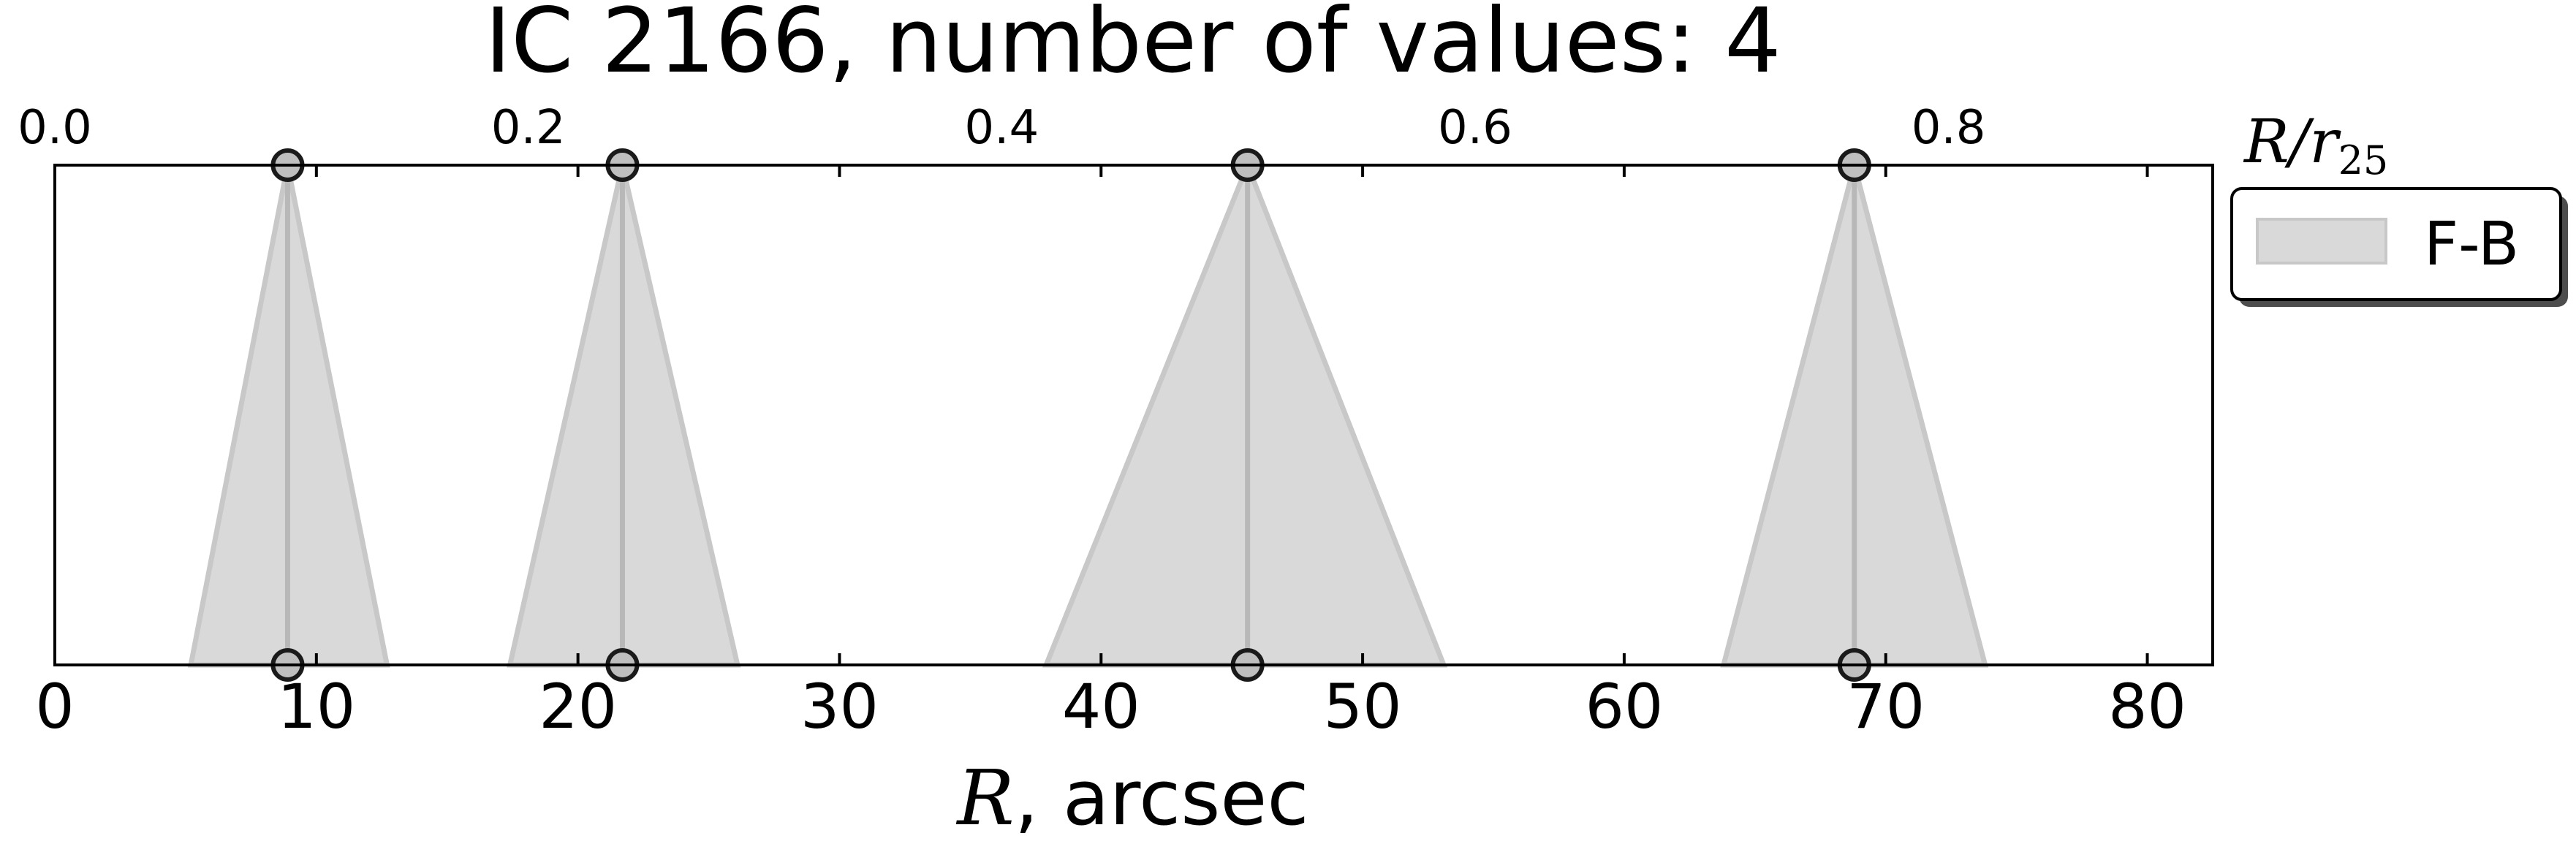  I want to click on x-axis-label: R, arcsec, so click(1131, 798).